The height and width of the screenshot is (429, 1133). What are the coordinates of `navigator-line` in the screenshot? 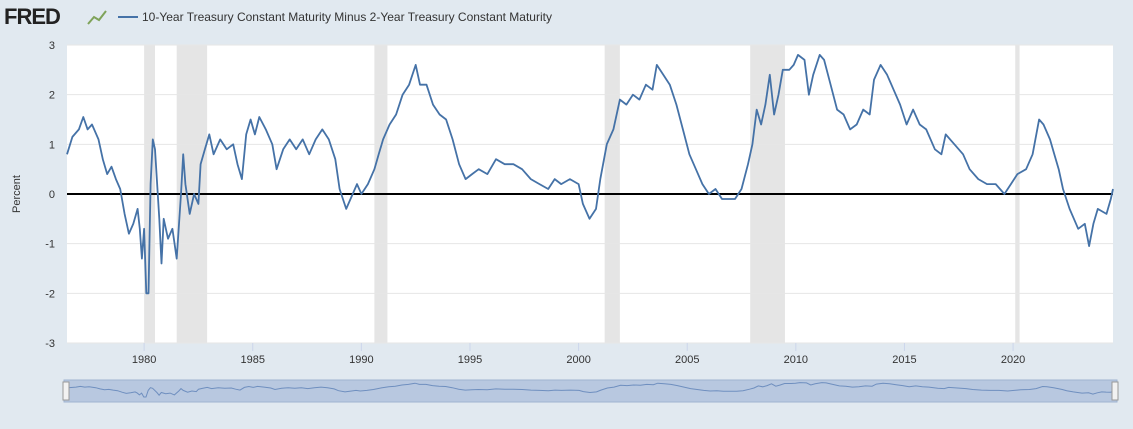 It's located at (590, 390).